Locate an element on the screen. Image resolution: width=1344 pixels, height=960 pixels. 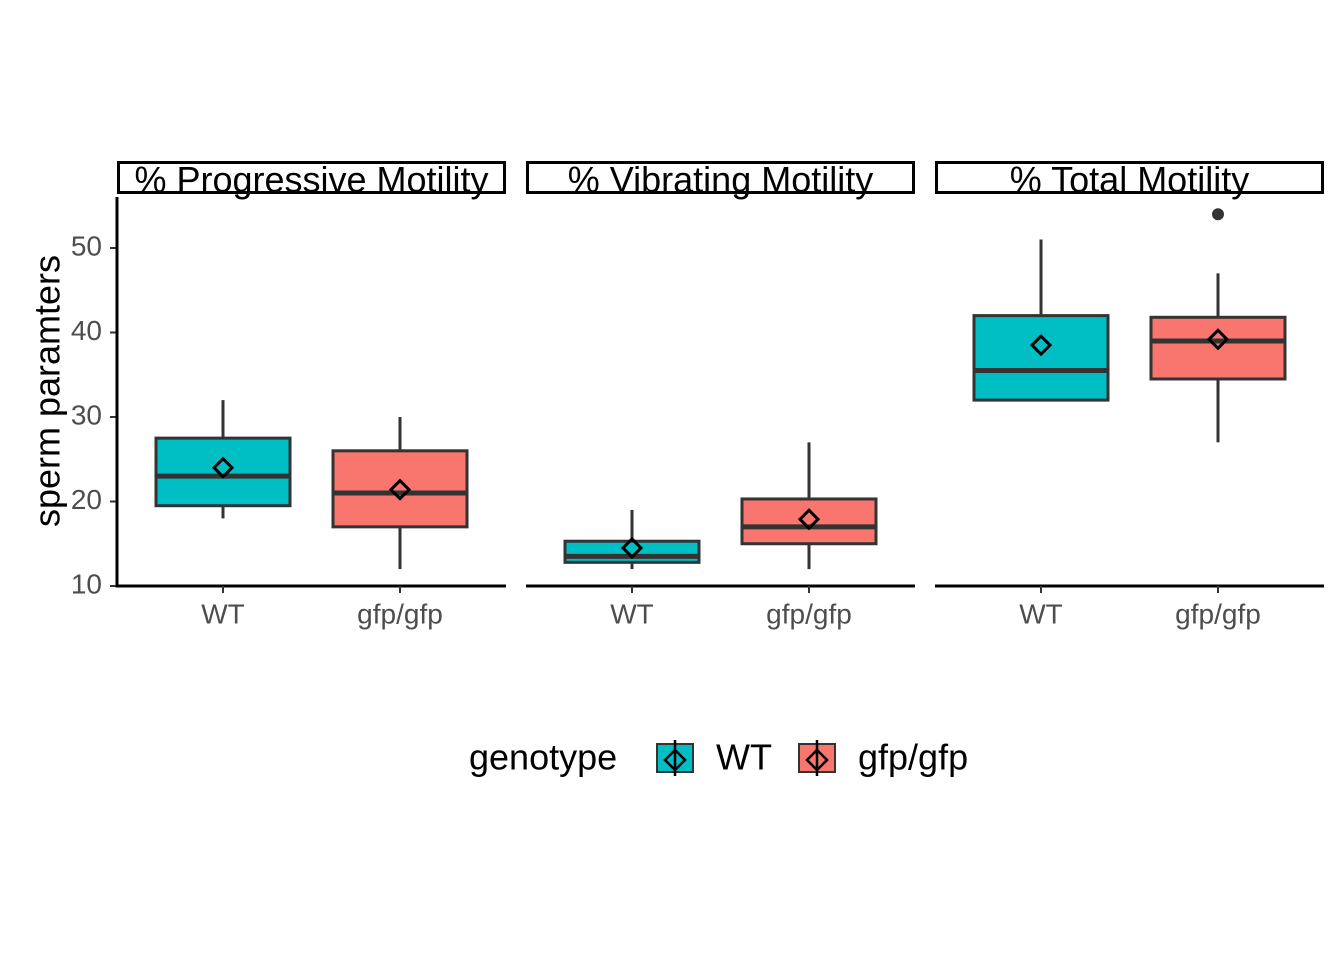
legend-mean-marker-gfp is located at coordinates (817, 760).